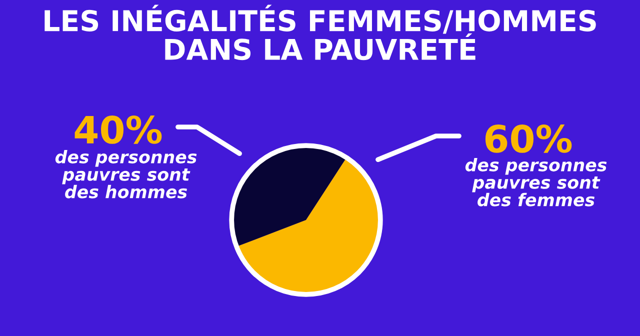 Image resolution: width=640 pixels, height=336 pixels. Describe the element at coordinates (536, 182) in the screenshot. I see `slice-label: des personnes pauvres sont des femmes` at that location.